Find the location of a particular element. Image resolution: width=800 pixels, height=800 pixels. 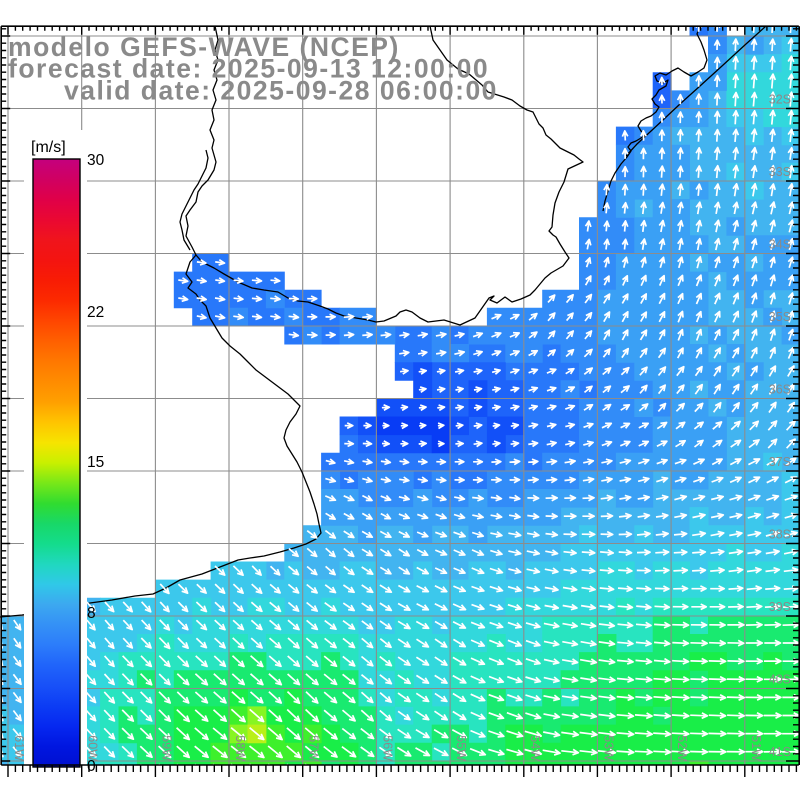

svg-text:valid date: 2025-09-28 06:00:0: valid date: 2025-09-28 06:00:00 is located at coordinates (281, 91).